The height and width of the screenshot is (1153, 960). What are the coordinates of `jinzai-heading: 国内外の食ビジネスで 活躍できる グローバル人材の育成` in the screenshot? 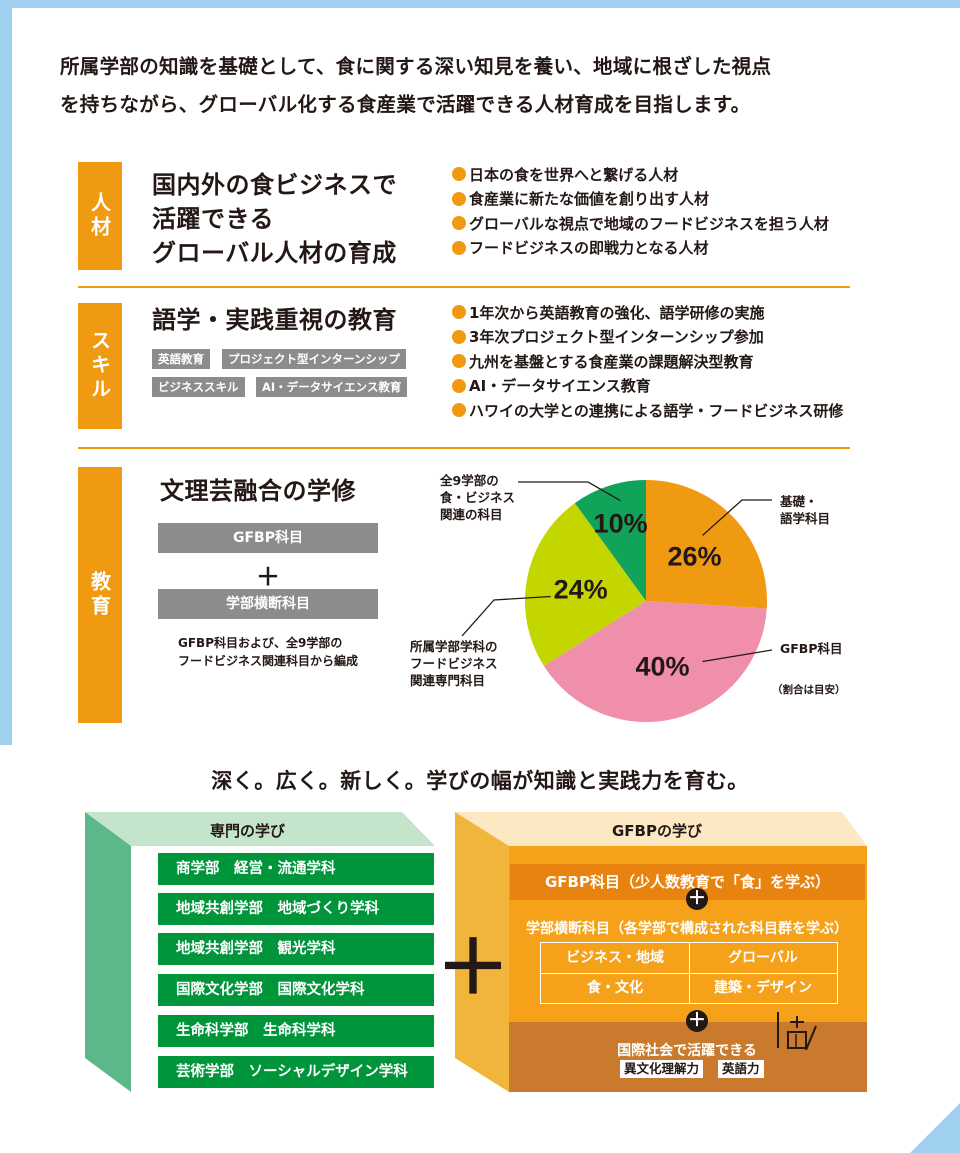 It's located at (274, 219).